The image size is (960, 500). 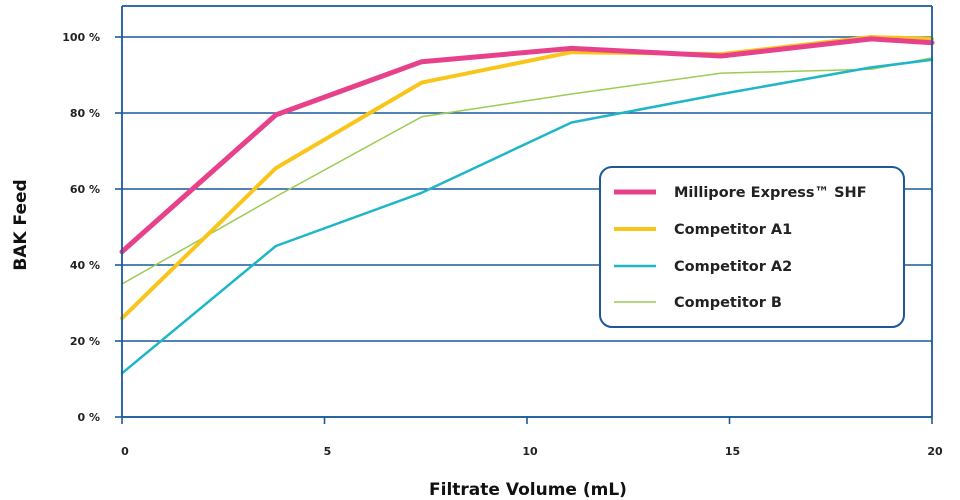 What do you see at coordinates (88, 417) in the screenshot?
I see `y-tick-label: 0 %` at bounding box center [88, 417].